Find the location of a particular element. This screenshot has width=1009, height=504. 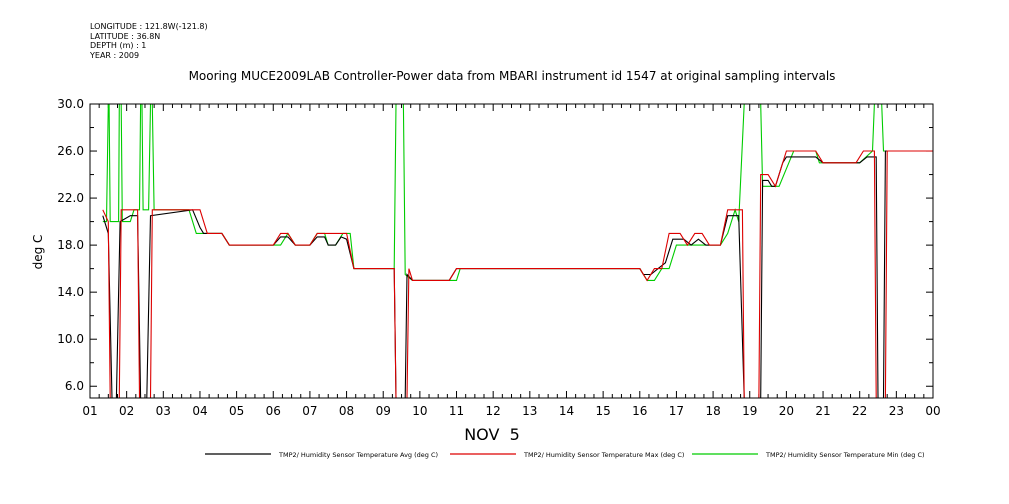

x-tick-label: 17 is located at coordinates (676, 411).